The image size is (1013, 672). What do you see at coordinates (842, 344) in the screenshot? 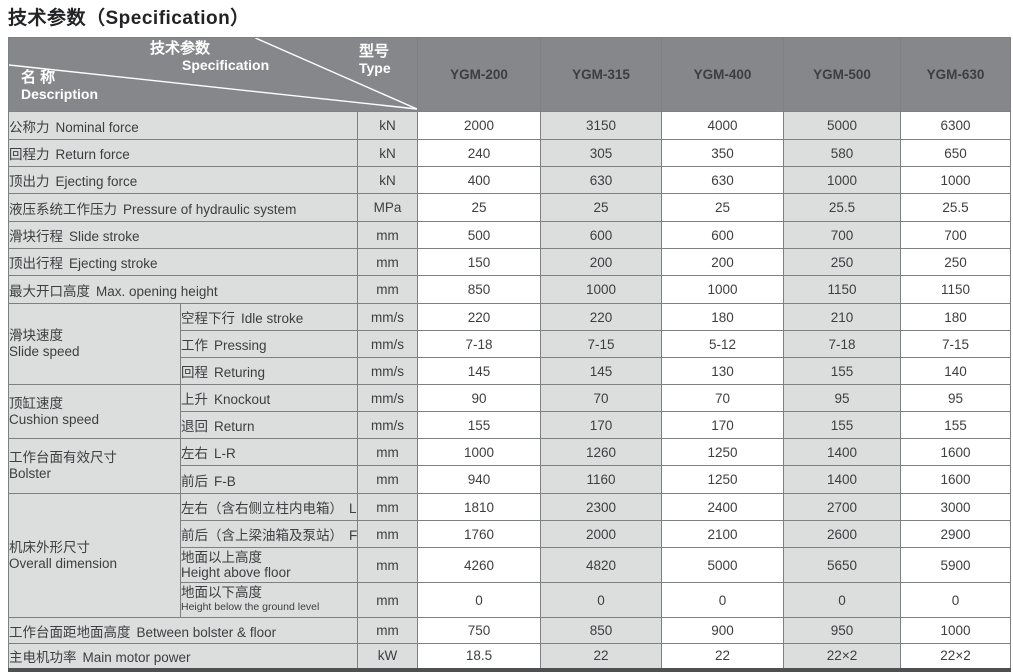
I see `value-cell: 7-18` at bounding box center [842, 344].